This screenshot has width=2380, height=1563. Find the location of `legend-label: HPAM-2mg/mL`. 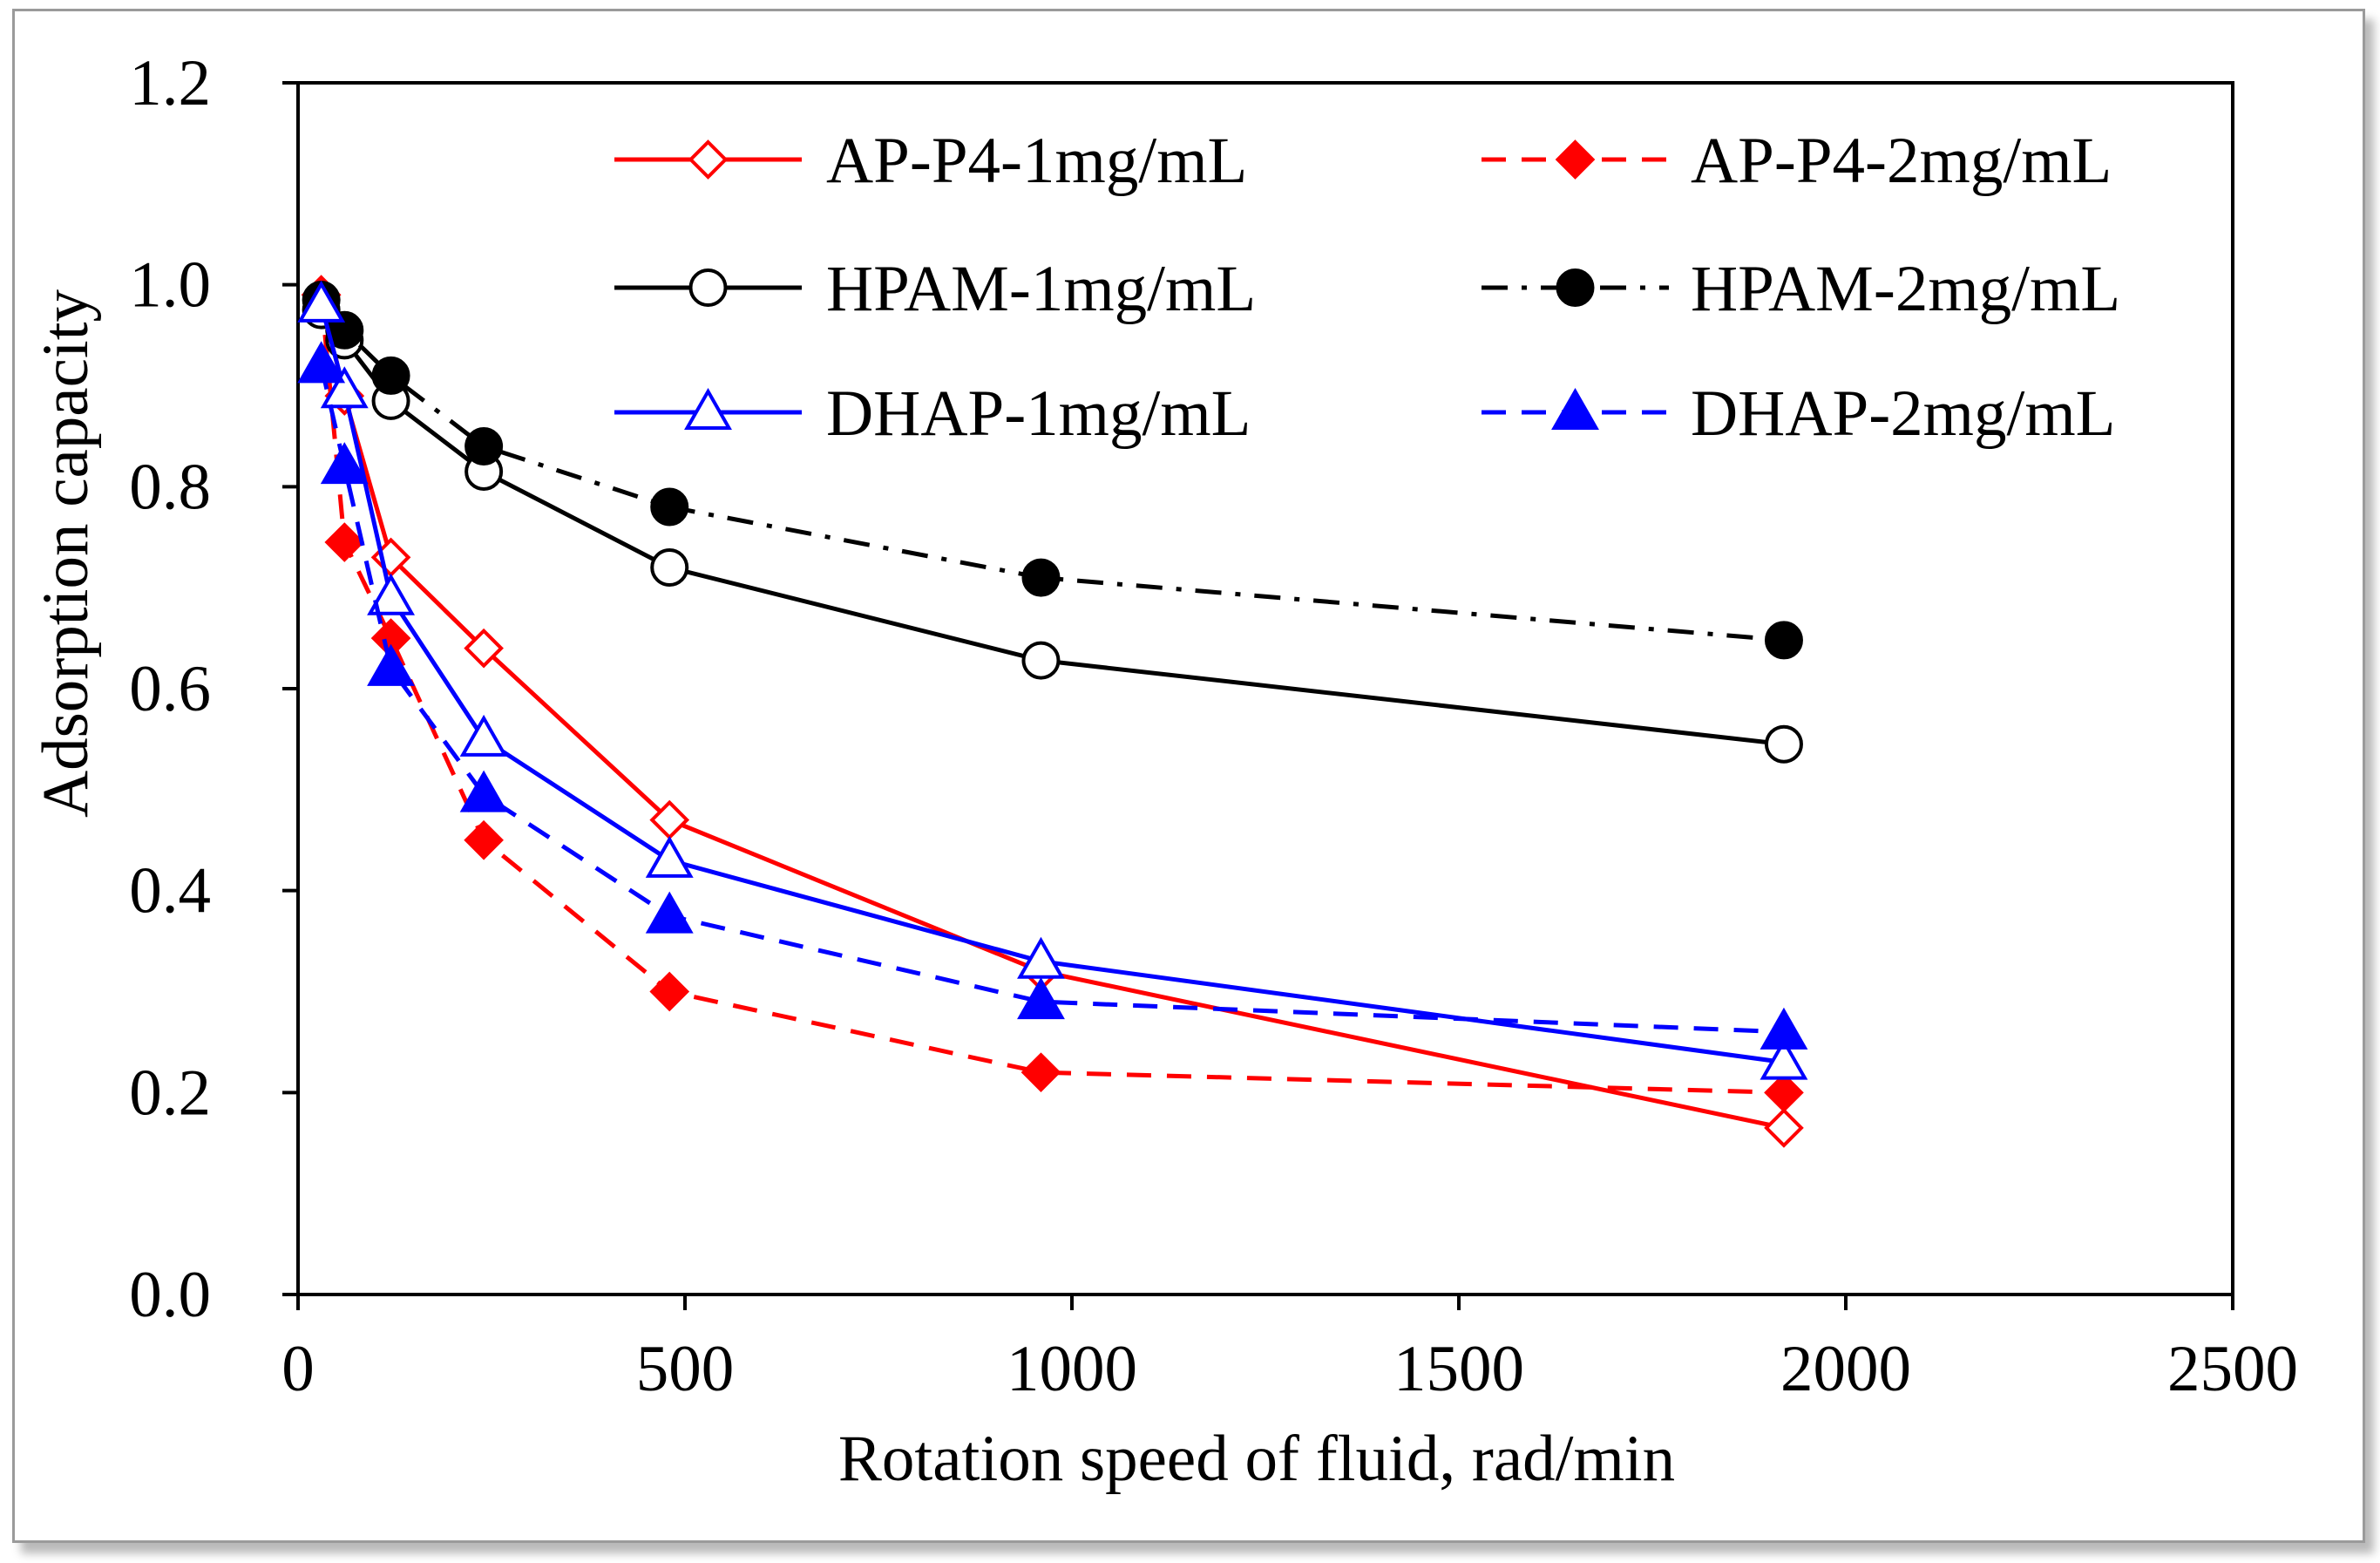

legend-label: HPAM-2mg/mL is located at coordinates (1905, 289).